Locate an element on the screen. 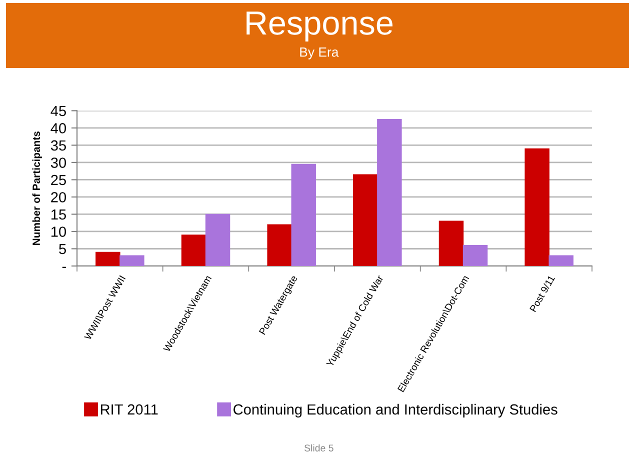 Image resolution: width=629 pixels, height=471 pixels. chart-title: Response is located at coordinates (319, 27).